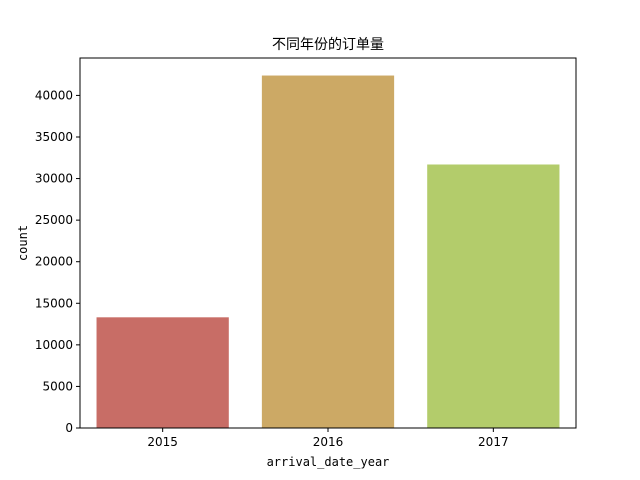 This screenshot has height=480, width=640. What do you see at coordinates (162, 372) in the screenshot?
I see `bar-2015` at bounding box center [162, 372].